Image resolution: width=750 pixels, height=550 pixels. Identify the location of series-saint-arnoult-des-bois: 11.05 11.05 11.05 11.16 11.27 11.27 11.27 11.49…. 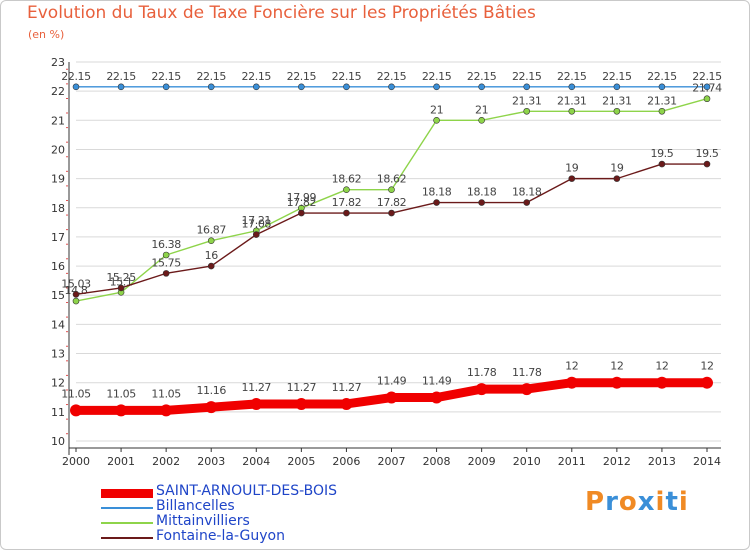
(387, 388).